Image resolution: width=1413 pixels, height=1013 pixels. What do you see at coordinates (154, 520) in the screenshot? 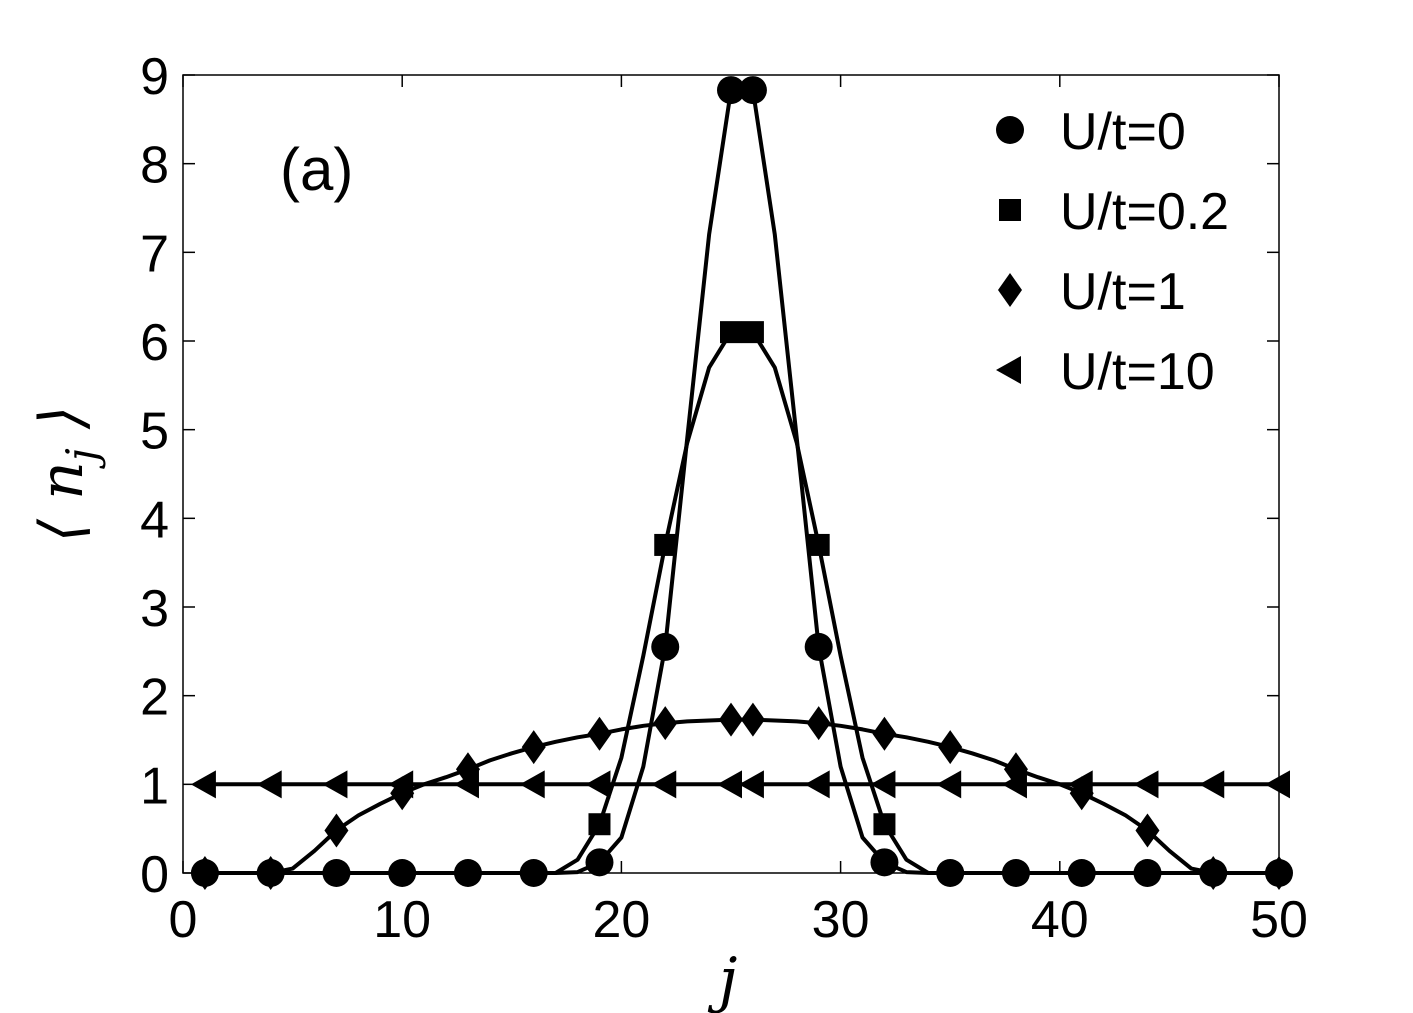
I see `y-tick-label: 4` at bounding box center [154, 520].